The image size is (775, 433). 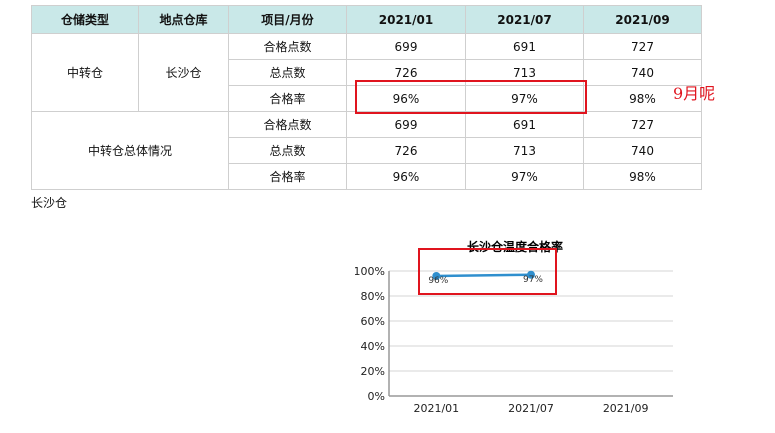 I want to click on annotation-text: 9月呢, so click(x=694, y=93).